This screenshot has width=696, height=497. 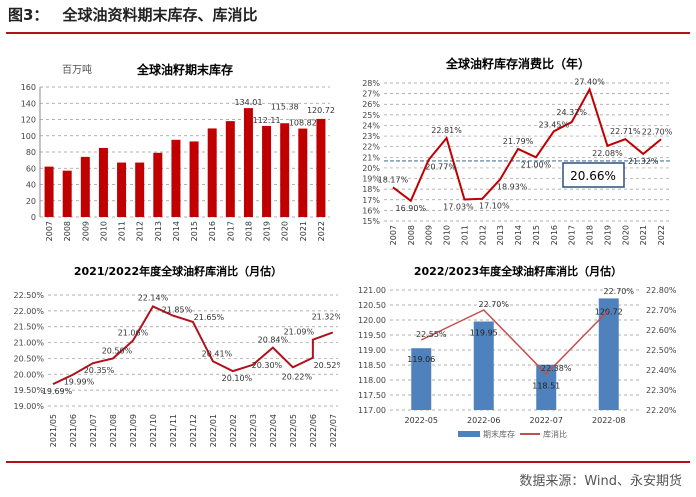 What do you see at coordinates (661, 290) in the screenshot?
I see `y2-tick-label: 22.80%` at bounding box center [661, 290].